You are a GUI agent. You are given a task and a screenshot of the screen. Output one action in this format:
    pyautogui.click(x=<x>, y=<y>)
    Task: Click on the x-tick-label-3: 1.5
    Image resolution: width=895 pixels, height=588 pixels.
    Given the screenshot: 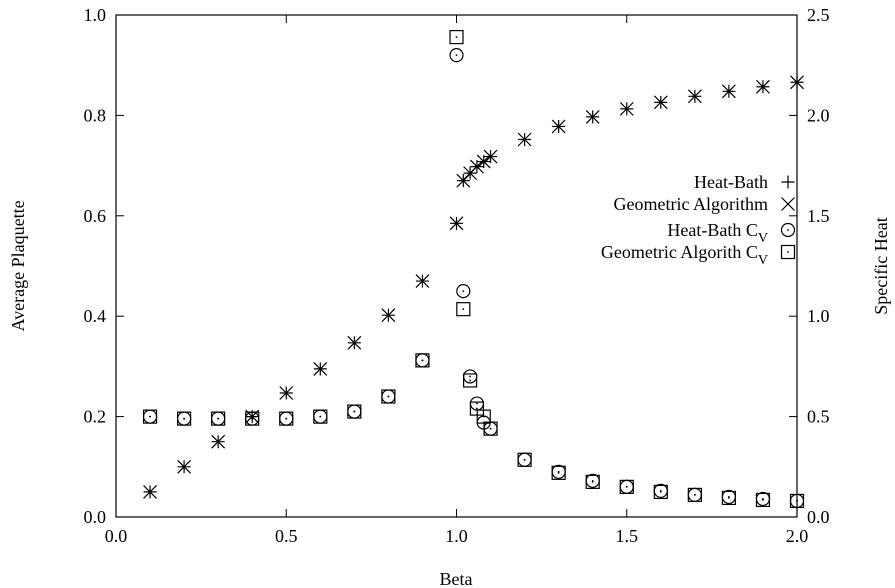 What is the action you would take?
    pyautogui.click(x=627, y=536)
    